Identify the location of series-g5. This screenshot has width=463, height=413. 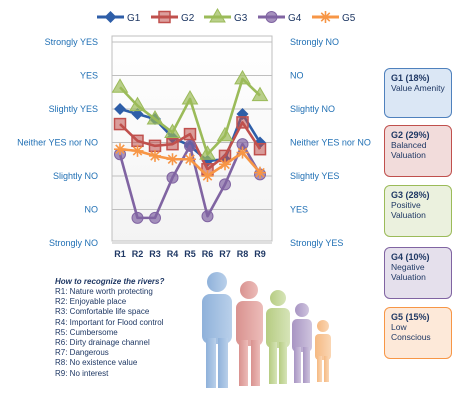
(190, 162).